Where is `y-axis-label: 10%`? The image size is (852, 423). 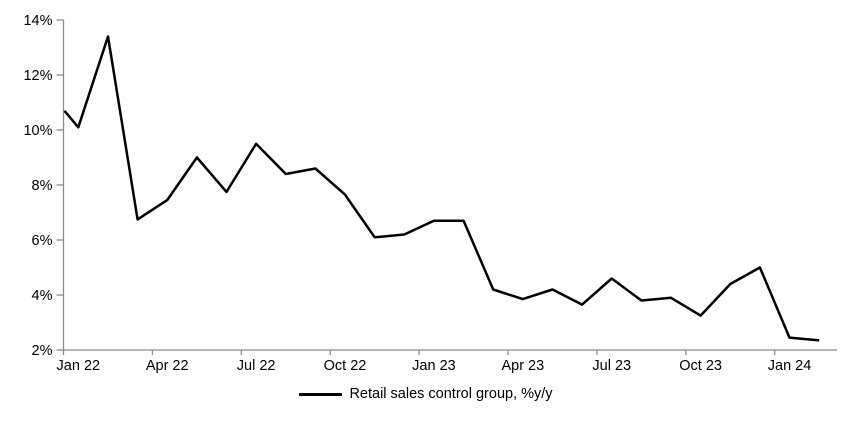
y-axis-label: 10% is located at coordinates (37, 131).